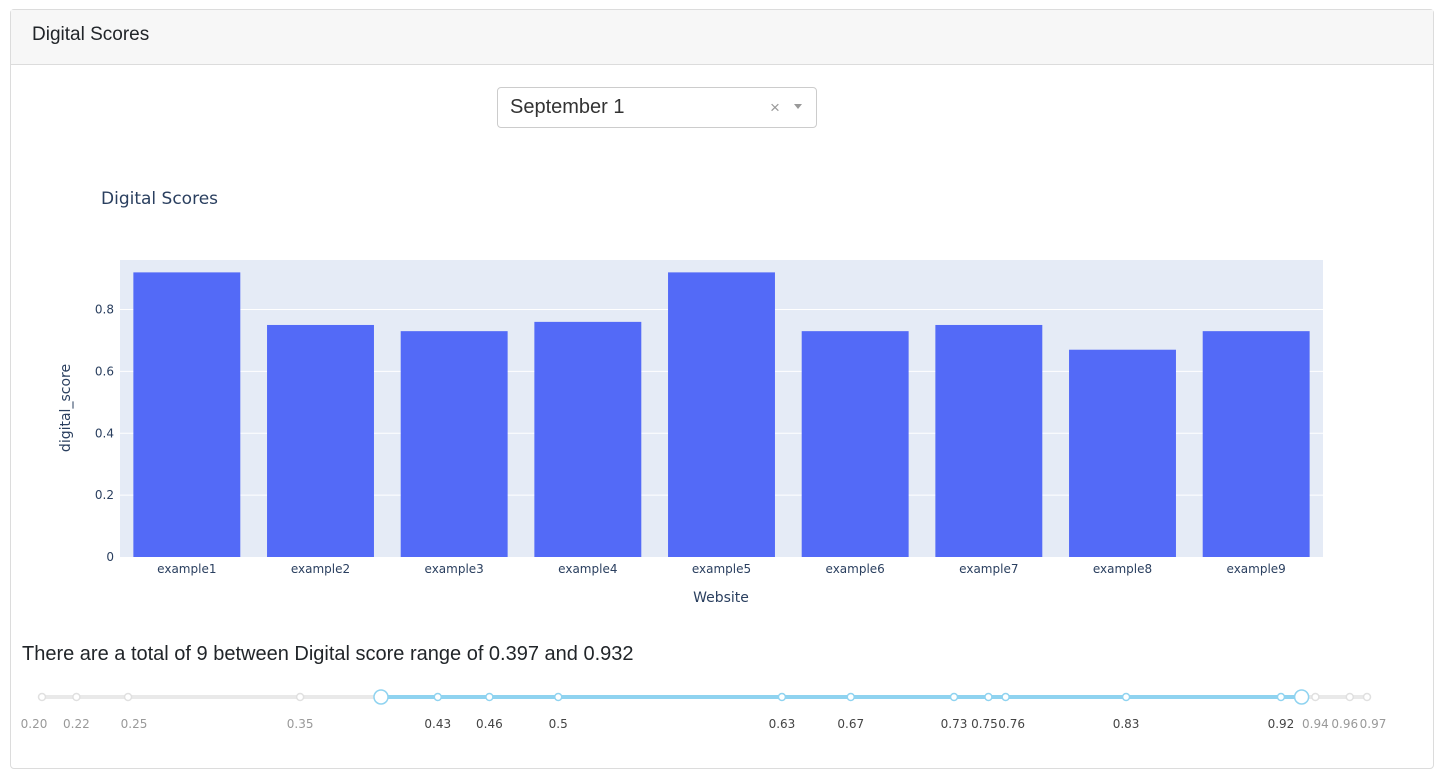 This screenshot has width=1445, height=769. I want to click on bar-example2, so click(320, 440).